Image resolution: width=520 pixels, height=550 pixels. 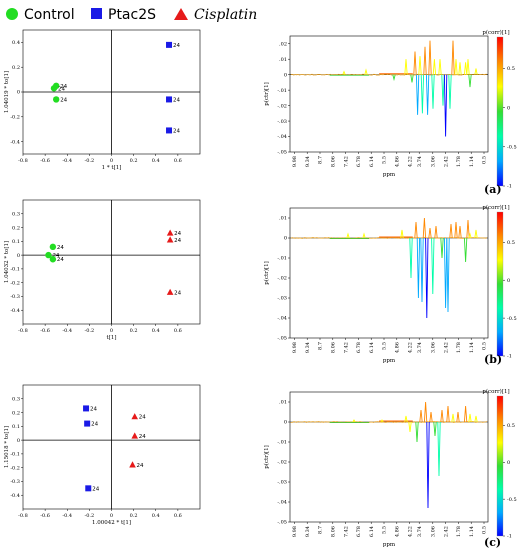 What do you see at coordinates (111, 161) in the screenshot?
I see `x-tick-label: 0` at bounding box center [111, 161].